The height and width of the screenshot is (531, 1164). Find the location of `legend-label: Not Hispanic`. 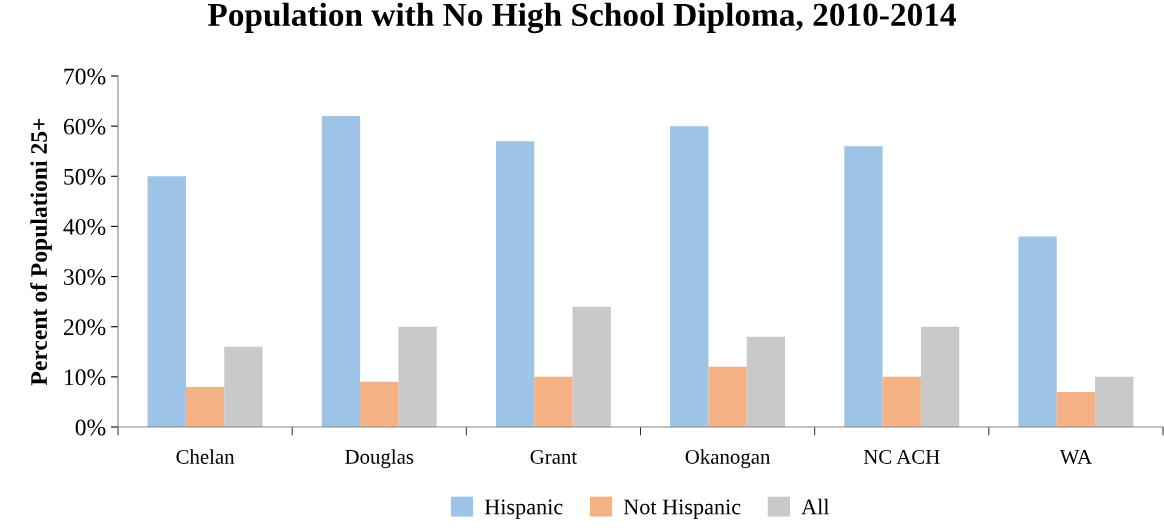

legend-label: Not Hispanic is located at coordinates (682, 509).